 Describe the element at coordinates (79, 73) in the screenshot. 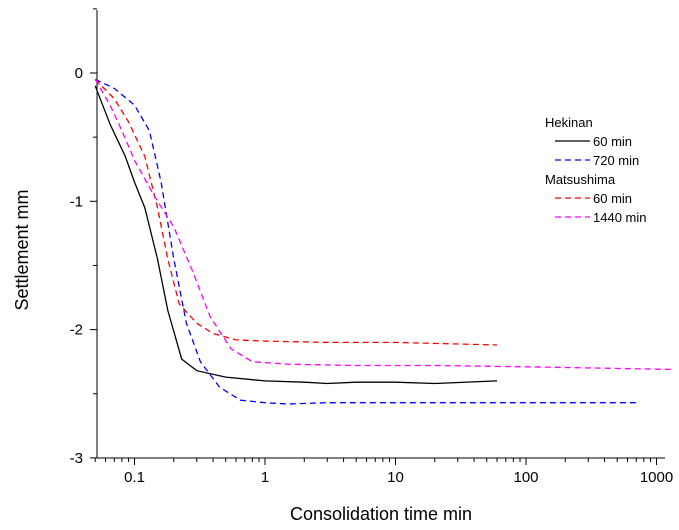

I see `y-tick-label: 0` at that location.